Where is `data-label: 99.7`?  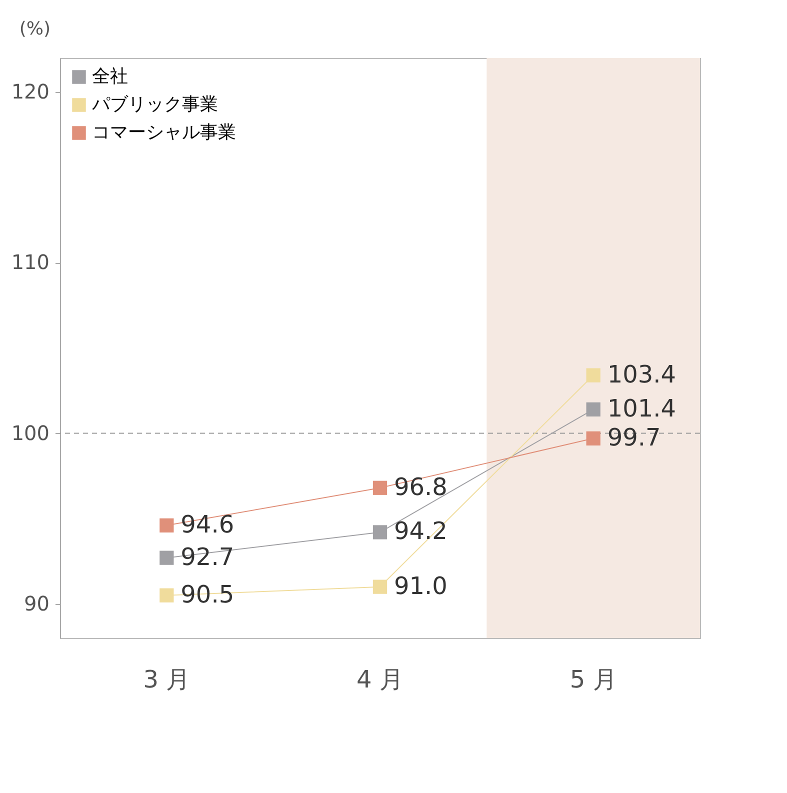 data-label: 99.7 is located at coordinates (634, 437).